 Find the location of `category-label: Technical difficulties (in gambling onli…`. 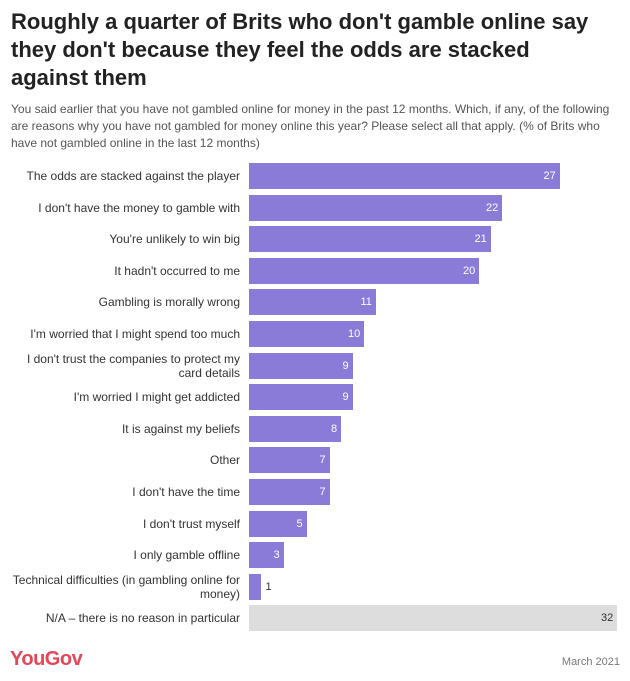

category-label: Technical difficulties (in gambling onli… is located at coordinates (126, 586).